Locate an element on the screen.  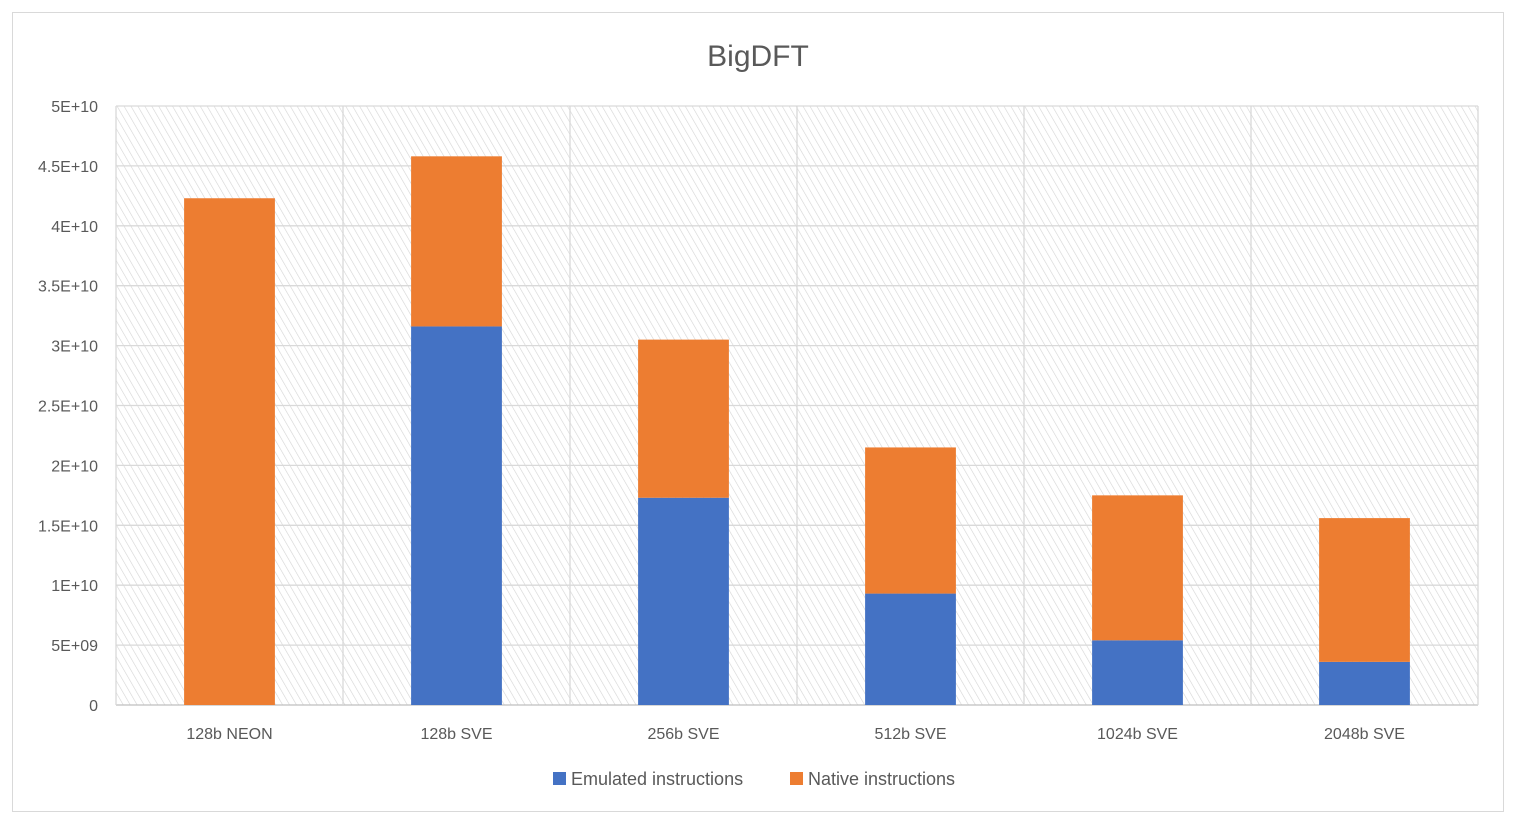
y-tick-label: 0 is located at coordinates (93, 706).